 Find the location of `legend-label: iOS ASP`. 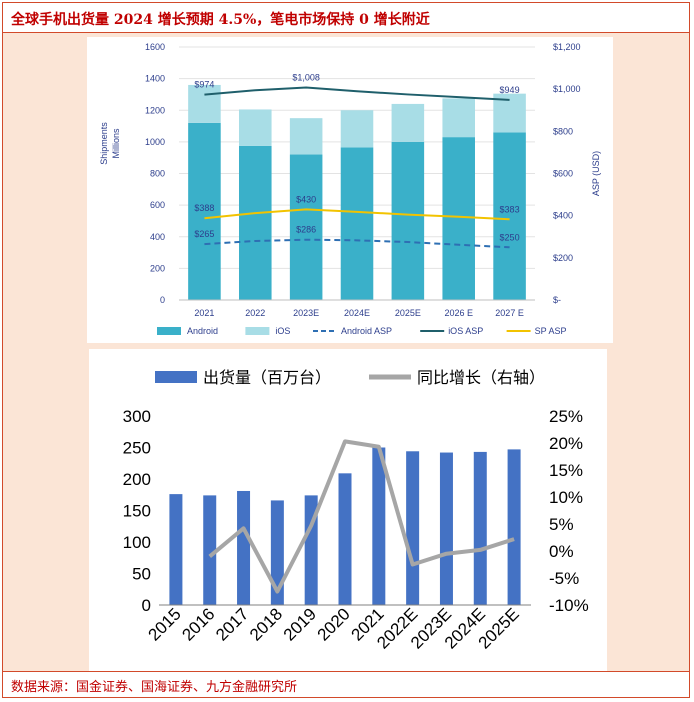

legend-label: iOS ASP is located at coordinates (465, 331).